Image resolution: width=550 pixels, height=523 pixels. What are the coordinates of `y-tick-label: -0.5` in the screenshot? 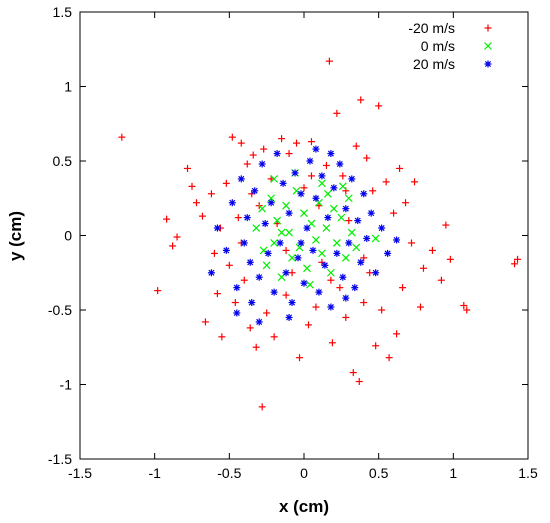 It's located at (60, 310).